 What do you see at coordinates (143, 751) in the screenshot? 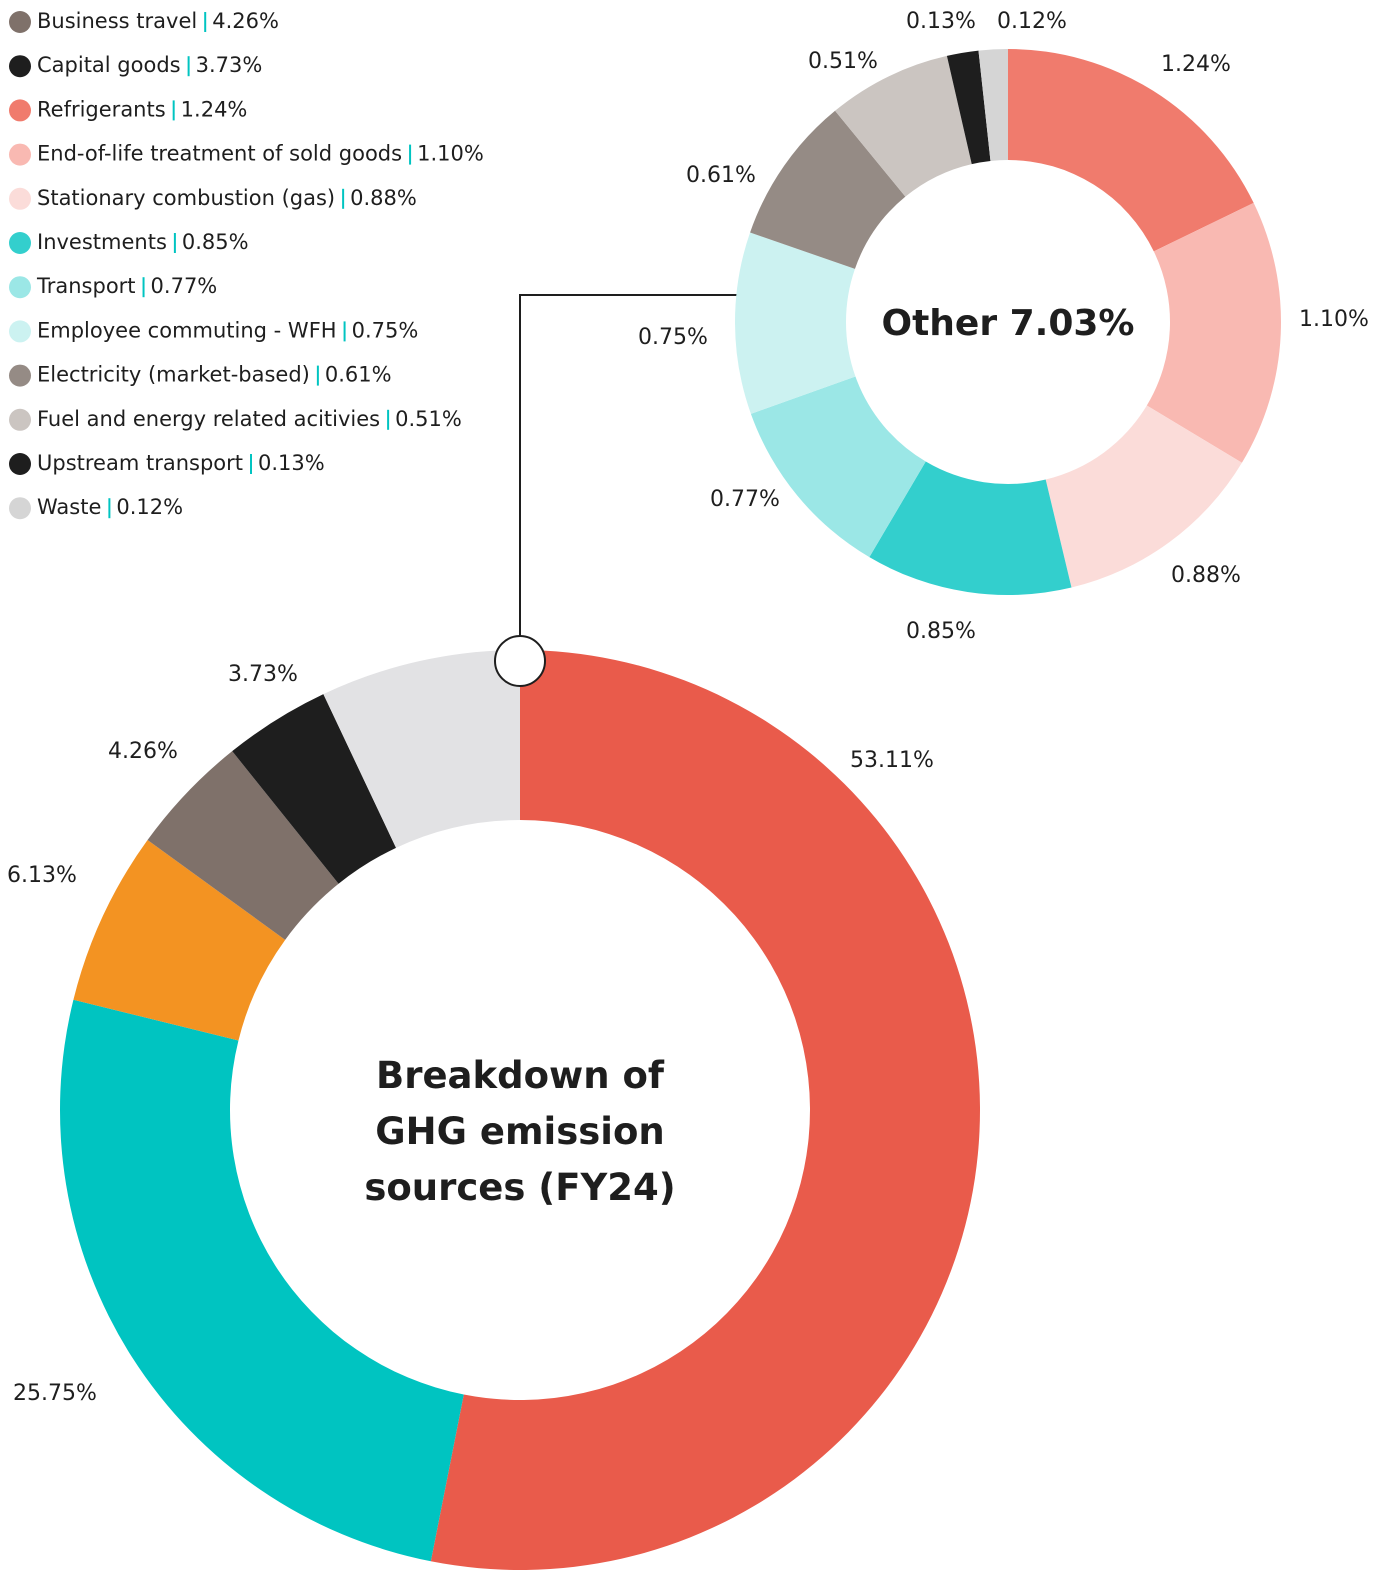
I see `data-label: 4.26%` at bounding box center [143, 751].